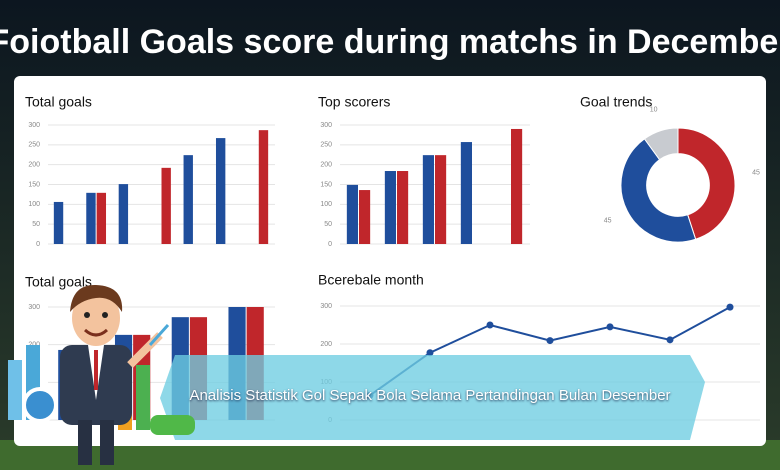 This screenshot has height=470, width=780. What do you see at coordinates (354, 102) in the screenshot?
I see `chart-title: Top scorers` at bounding box center [354, 102].